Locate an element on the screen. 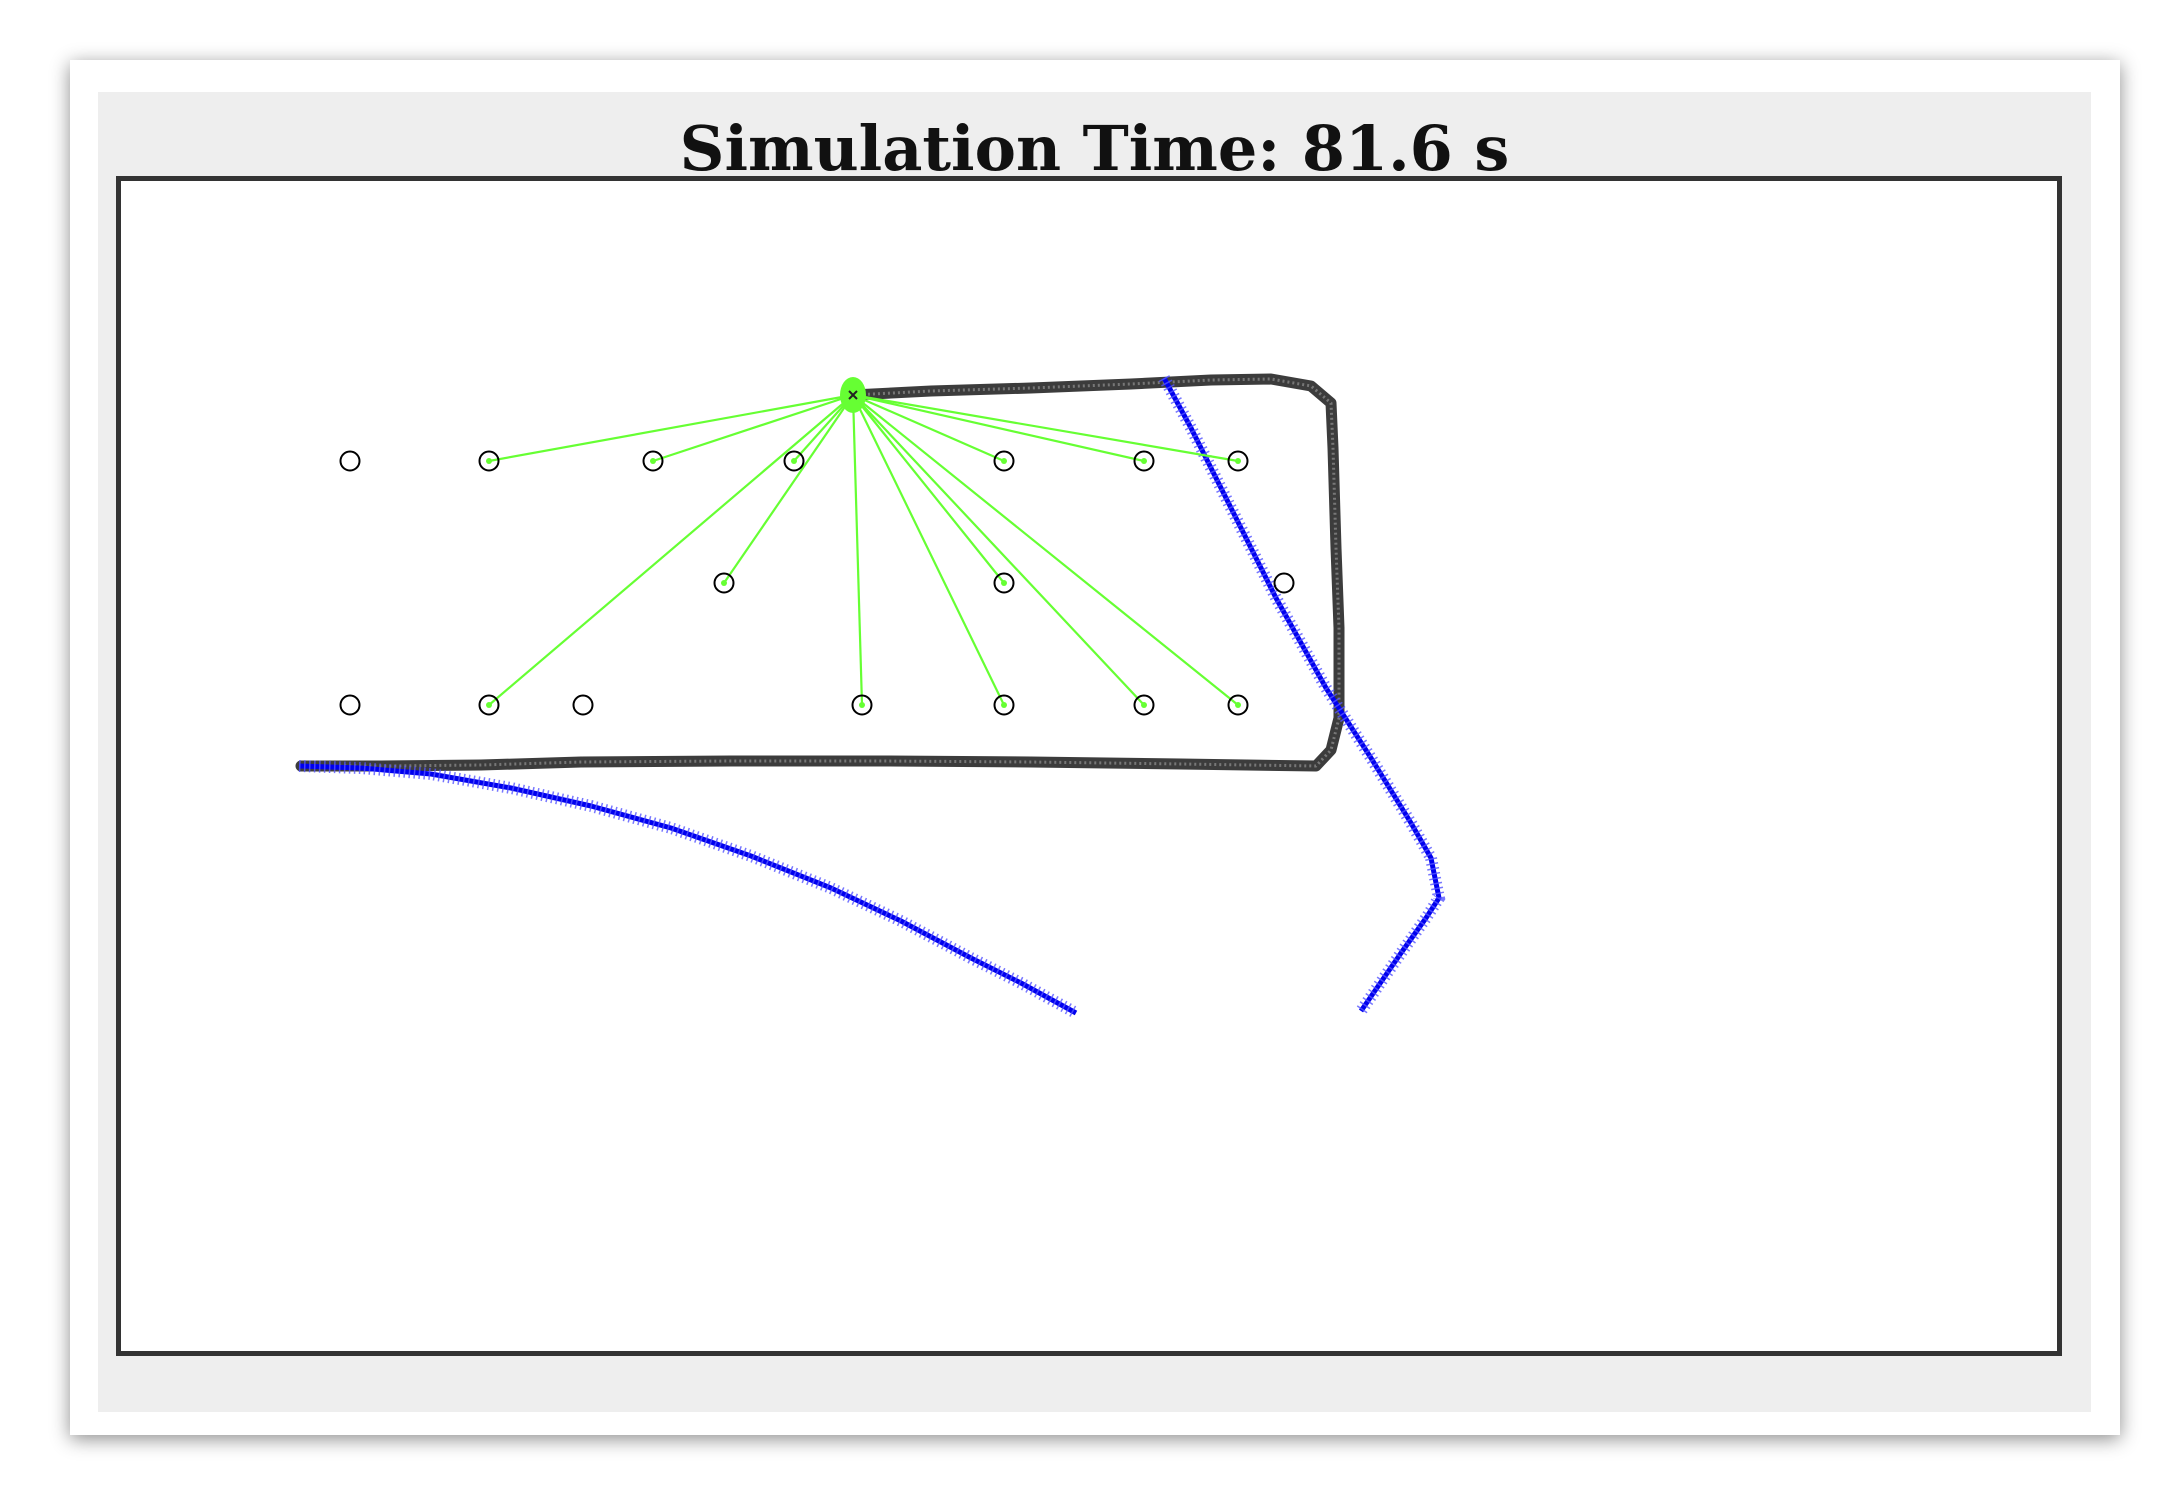 Image resolution: width=2160 pixels, height=1501 pixels. robot-cross-icon is located at coordinates (853, 395).